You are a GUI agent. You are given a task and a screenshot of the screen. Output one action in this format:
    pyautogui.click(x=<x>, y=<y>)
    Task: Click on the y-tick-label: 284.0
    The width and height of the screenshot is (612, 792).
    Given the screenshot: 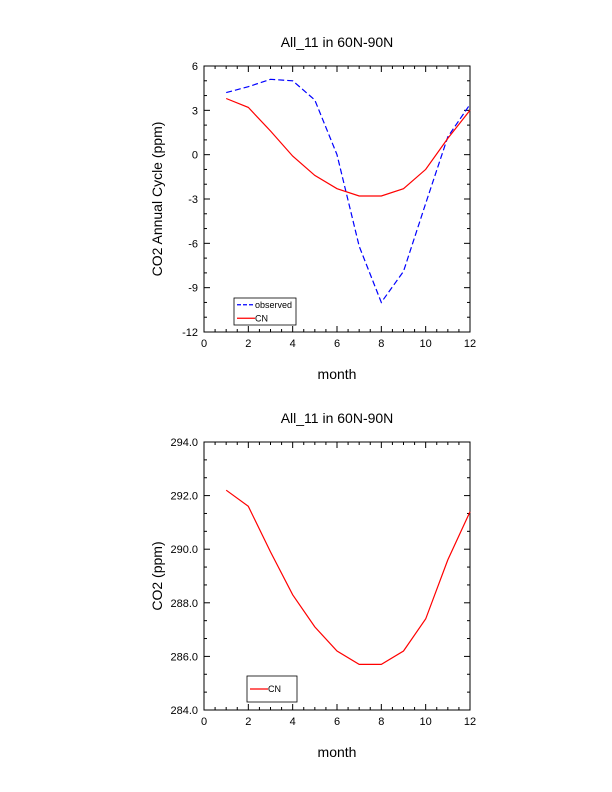 What is the action you would take?
    pyautogui.click(x=184, y=711)
    